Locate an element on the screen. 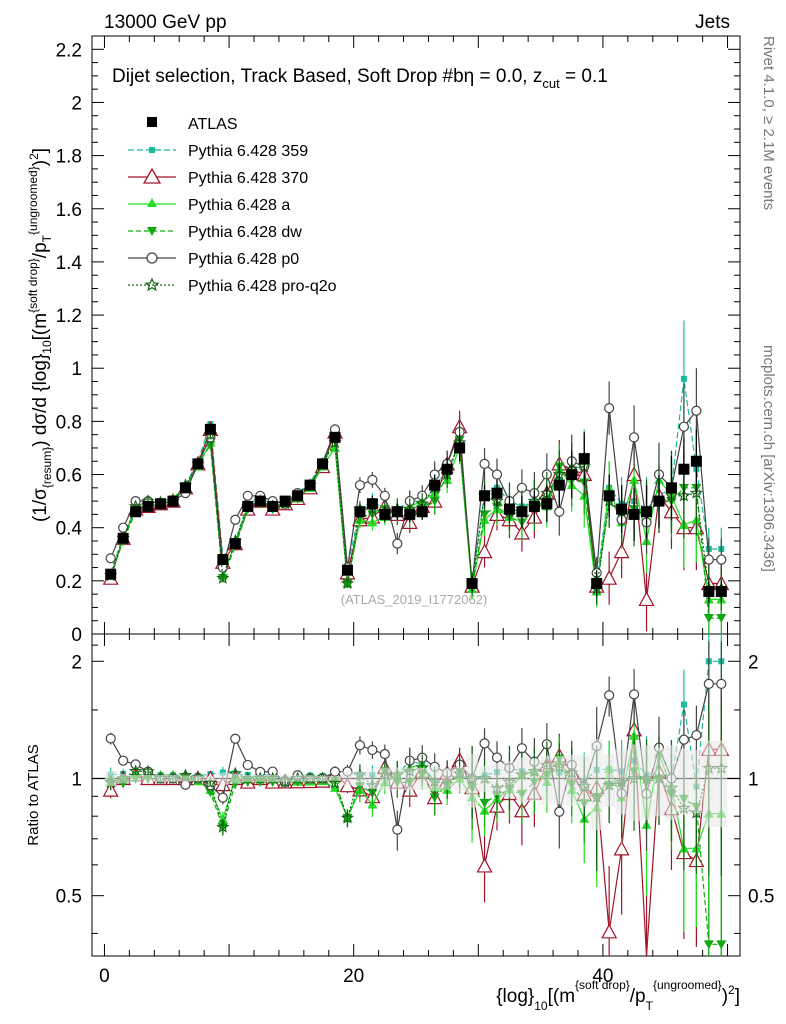 The height and width of the screenshot is (1024, 786). series-line-pq2o is located at coordinates (416, 512).